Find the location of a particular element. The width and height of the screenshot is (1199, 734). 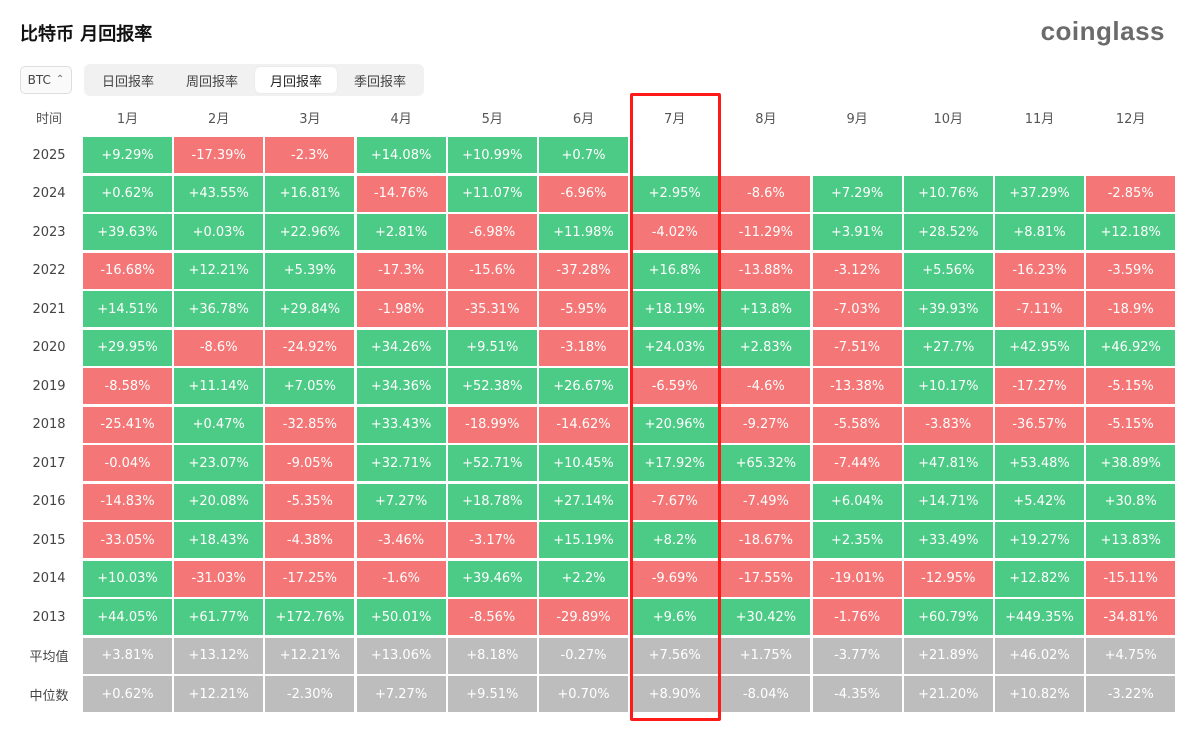

return-cell: -3.22% is located at coordinates (1131, 694).